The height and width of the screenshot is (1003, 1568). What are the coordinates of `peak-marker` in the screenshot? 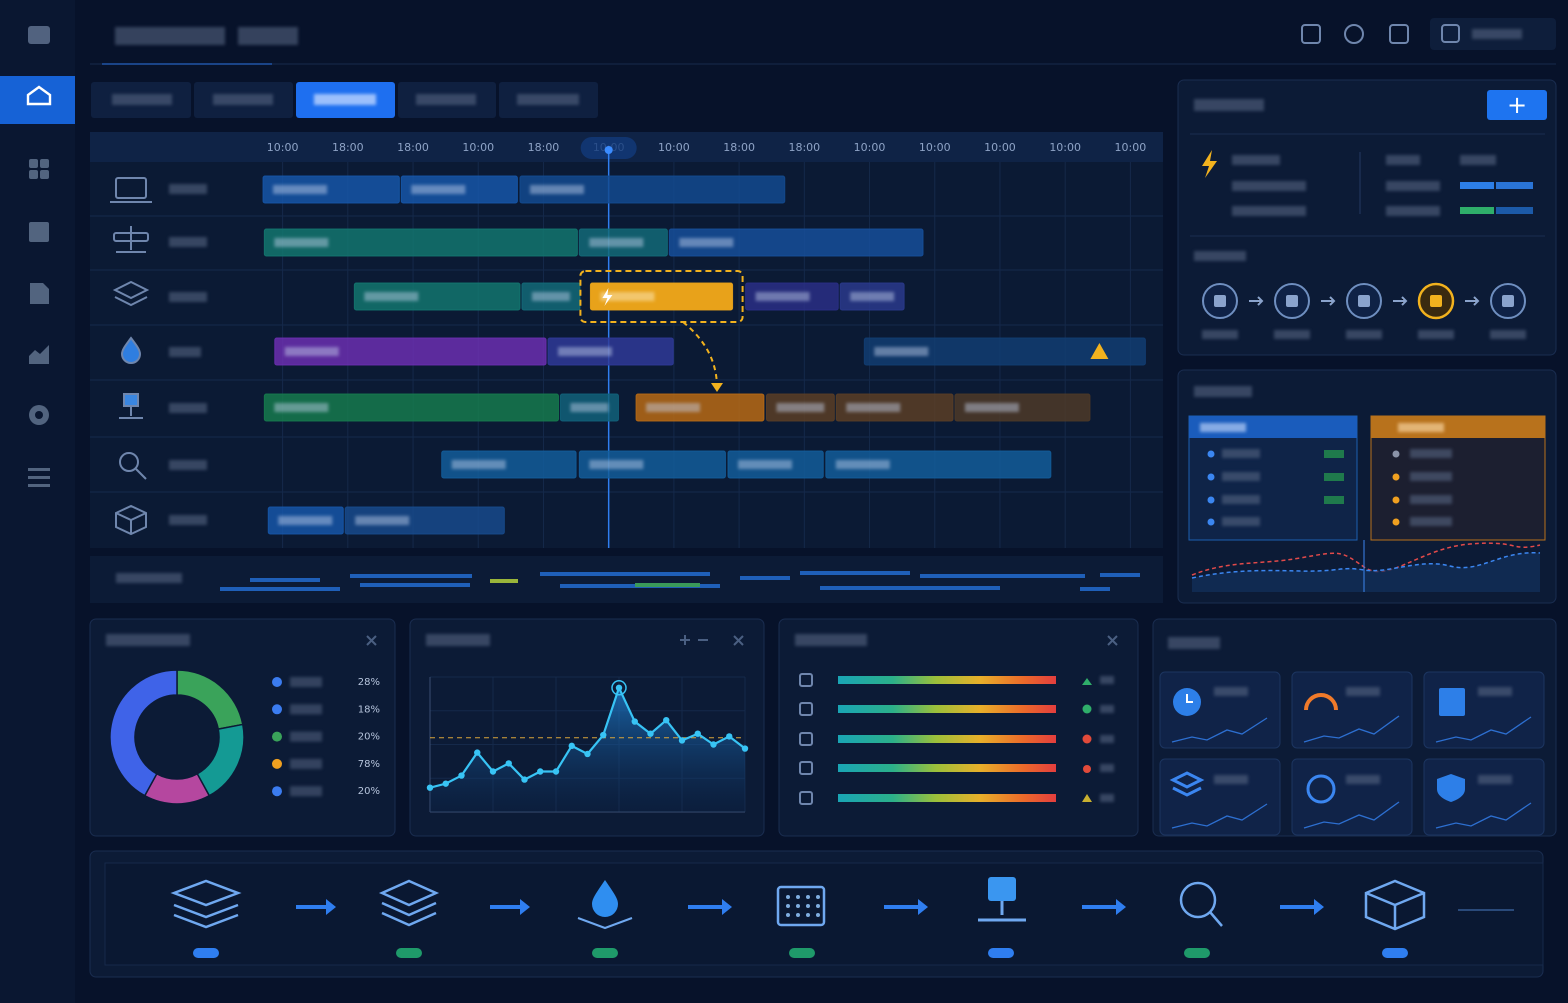 It's located at (619, 688).